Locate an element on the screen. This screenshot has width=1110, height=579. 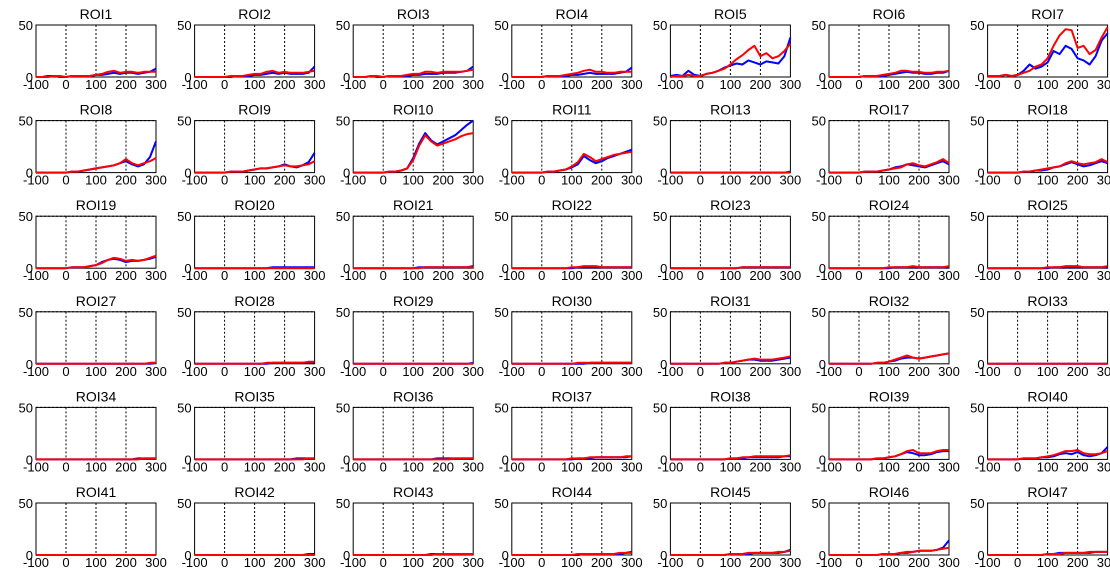
panel-title: ROI23 is located at coordinates (730, 205).